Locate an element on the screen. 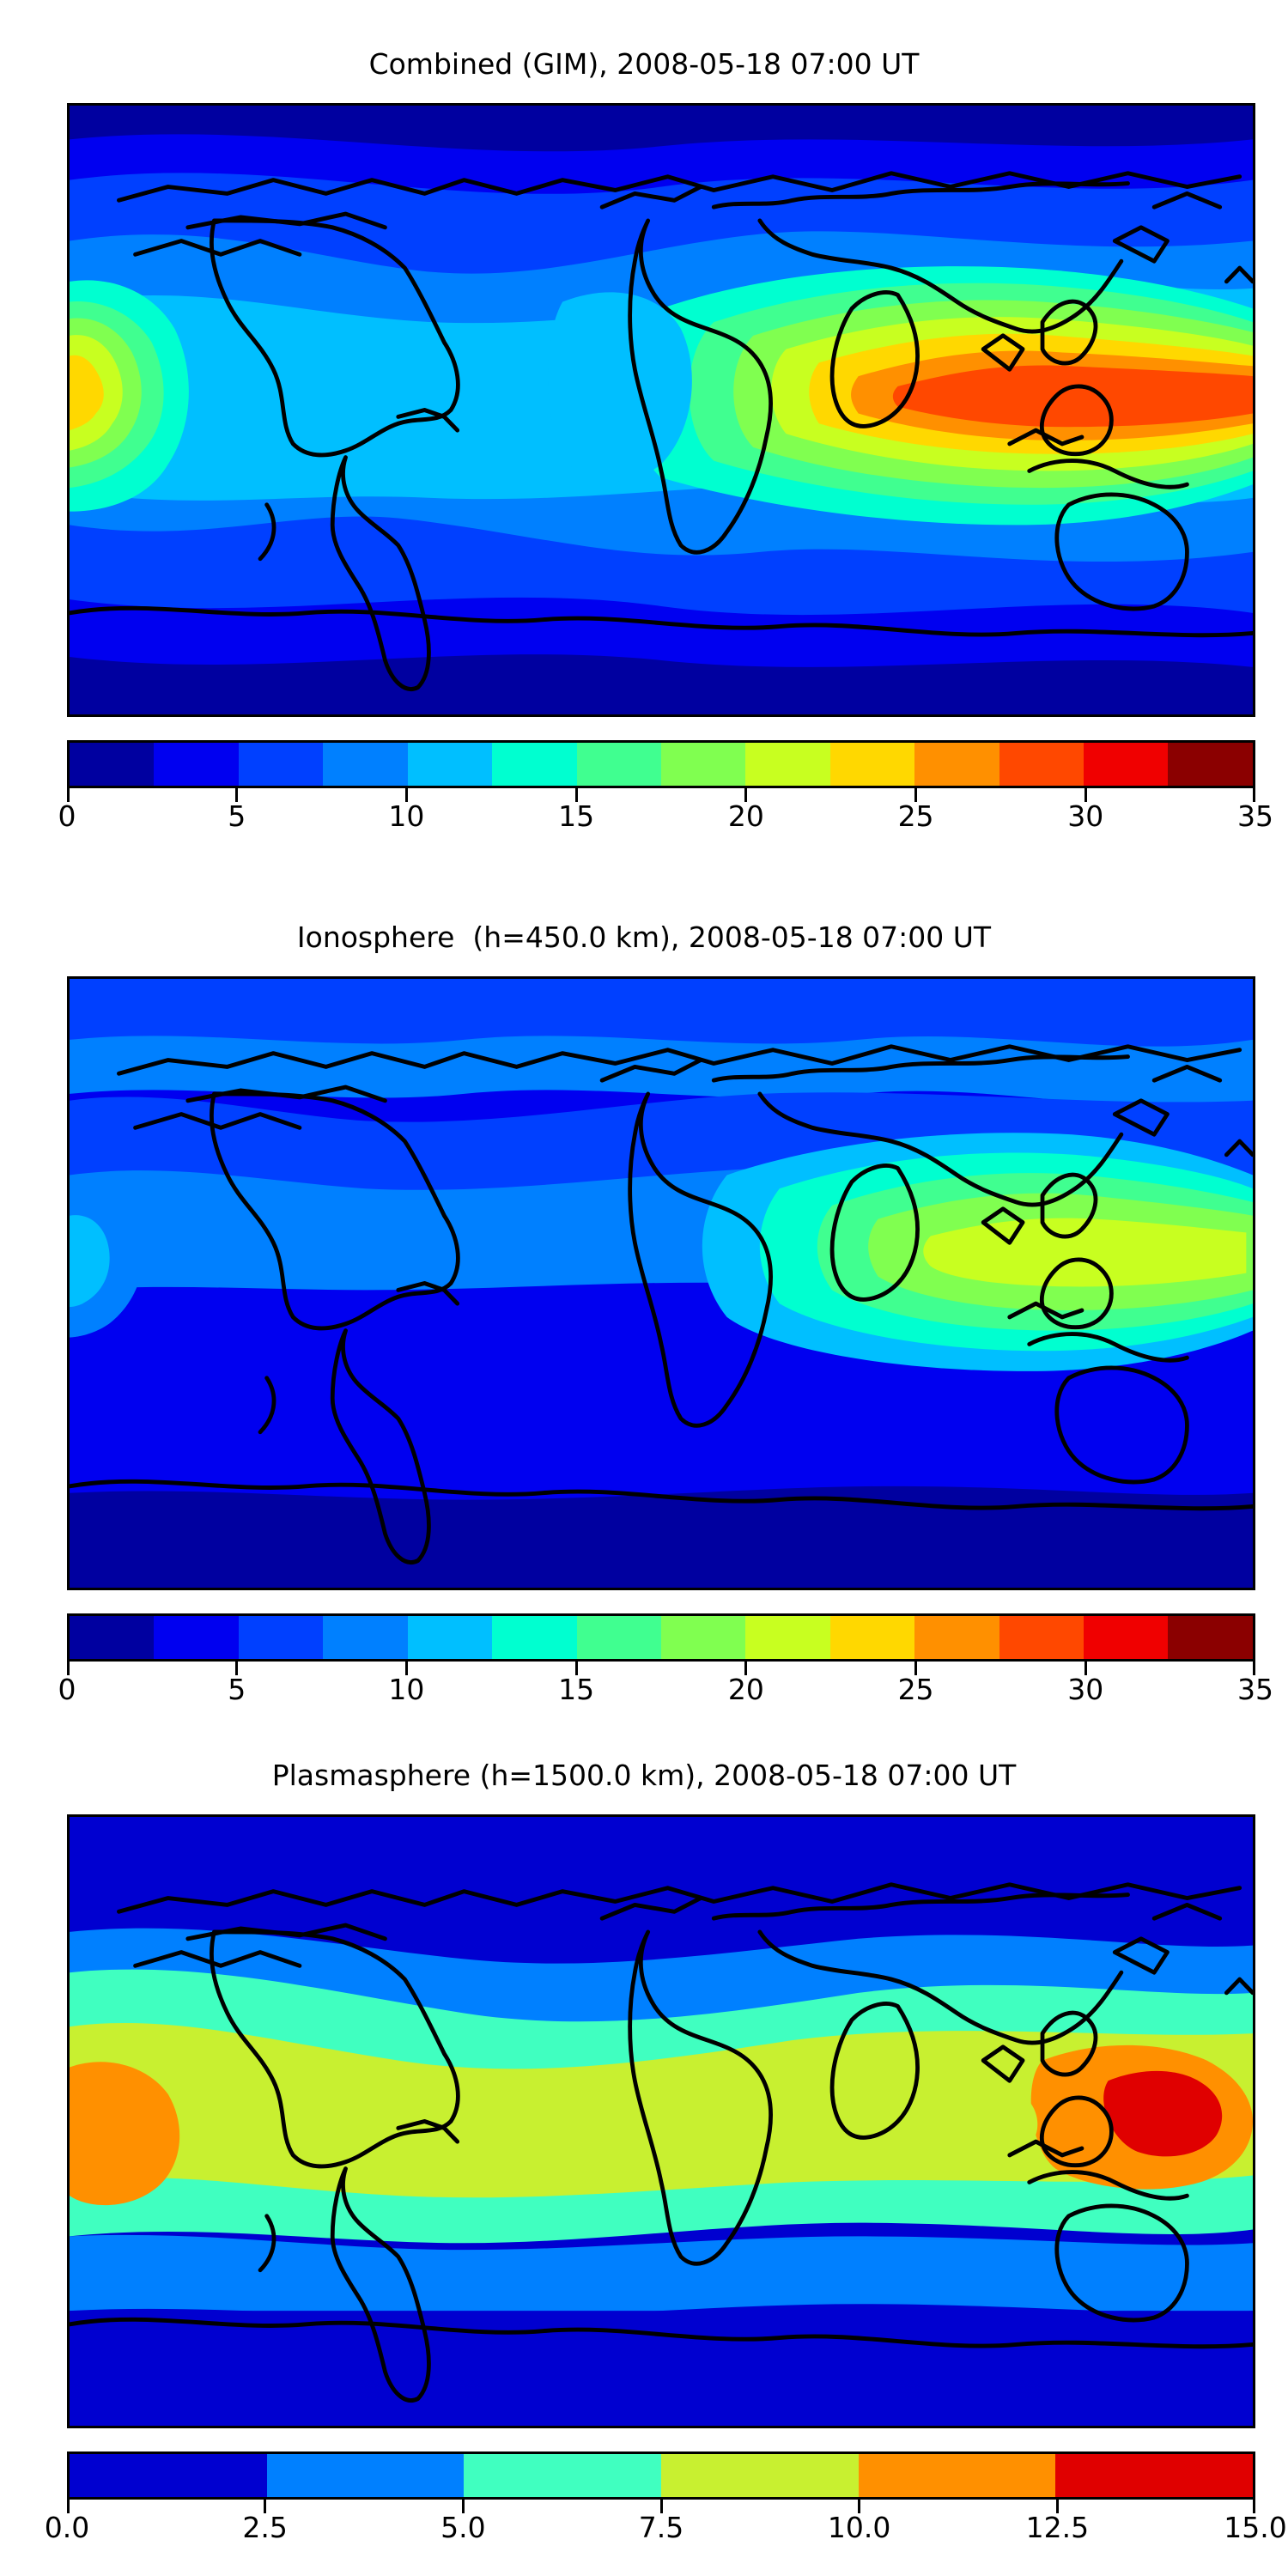 The width and height of the screenshot is (1288, 2576). colorbar-ionosphere-labels: 0 5 10 15 20 25 30 35 is located at coordinates (644, 1692).